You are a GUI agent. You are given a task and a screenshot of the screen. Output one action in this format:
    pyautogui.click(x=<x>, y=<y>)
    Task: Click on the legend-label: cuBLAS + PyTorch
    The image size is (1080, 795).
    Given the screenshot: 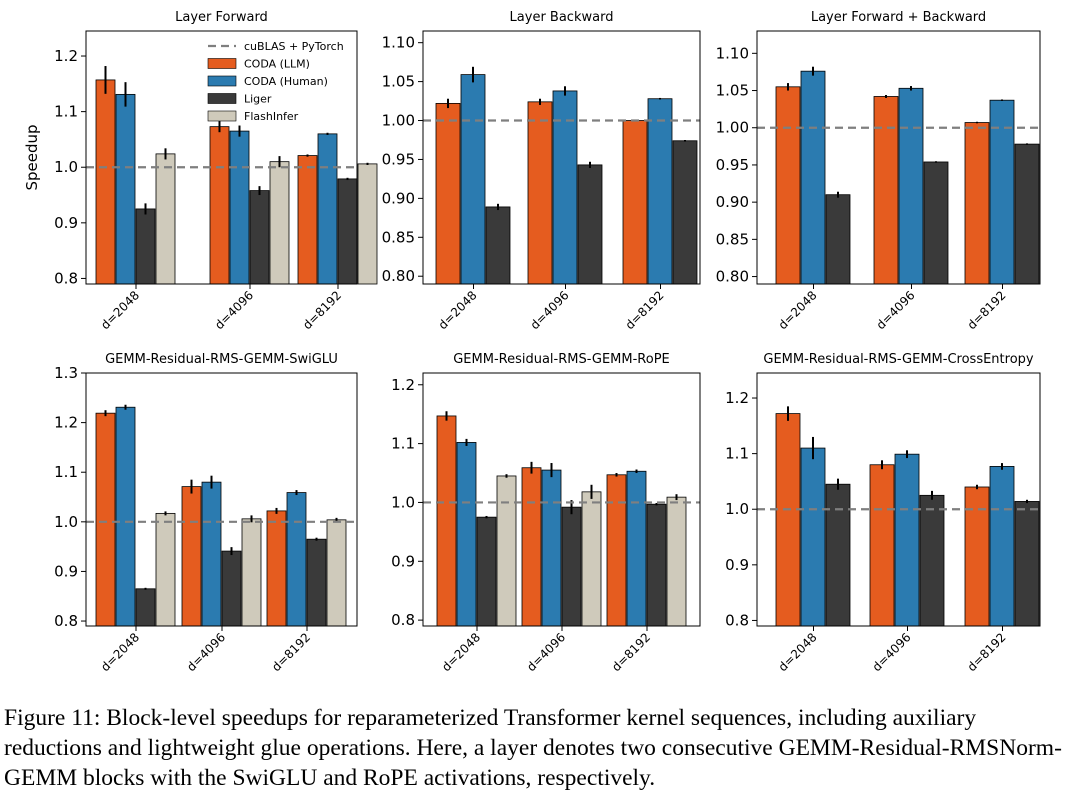 What is the action you would take?
    pyautogui.click(x=294, y=46)
    